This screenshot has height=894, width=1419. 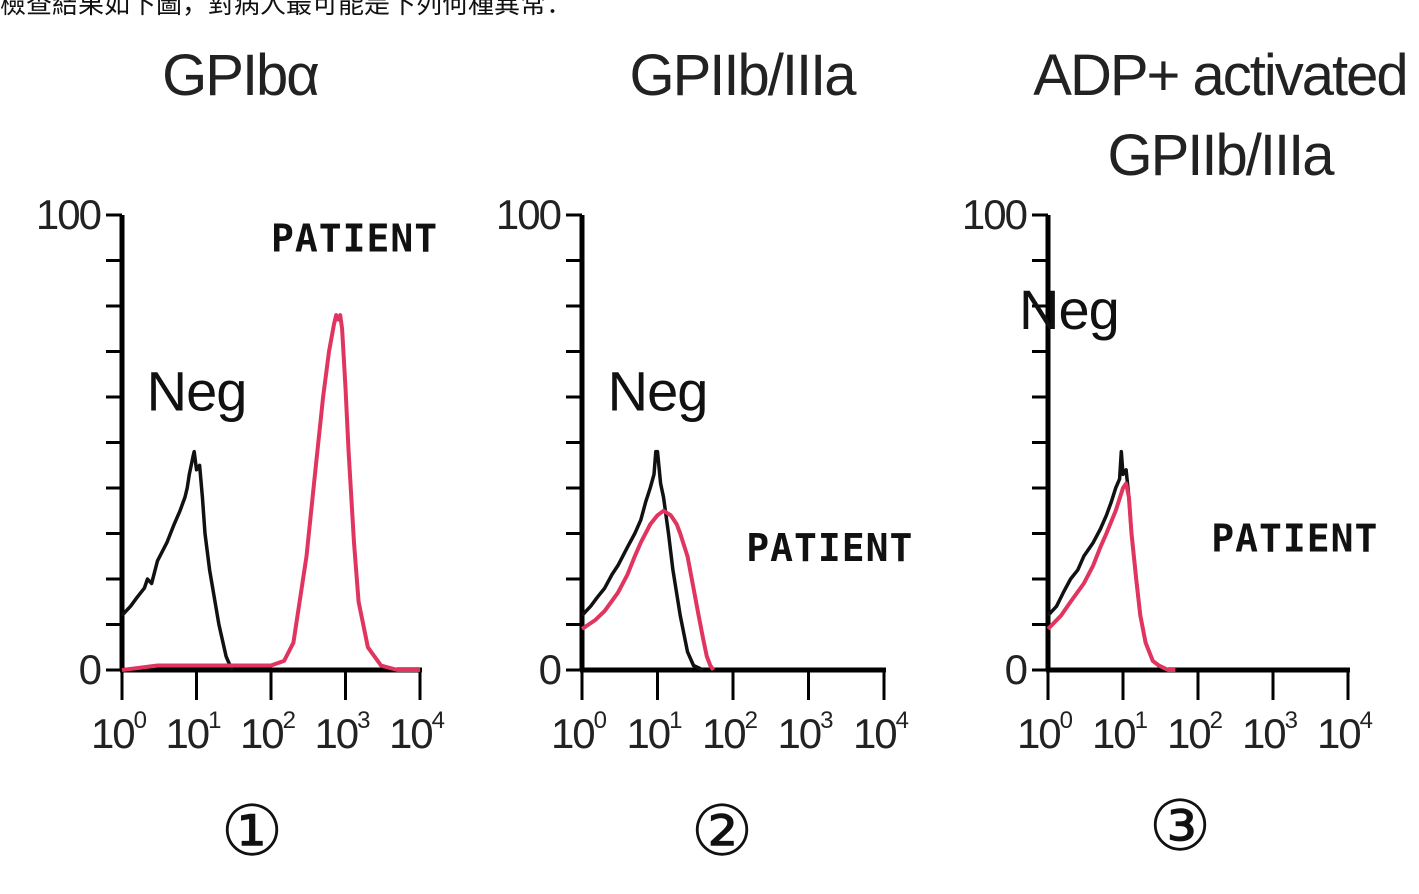 What do you see at coordinates (722, 831) in the screenshot?
I see `panel-number: ②` at bounding box center [722, 831].